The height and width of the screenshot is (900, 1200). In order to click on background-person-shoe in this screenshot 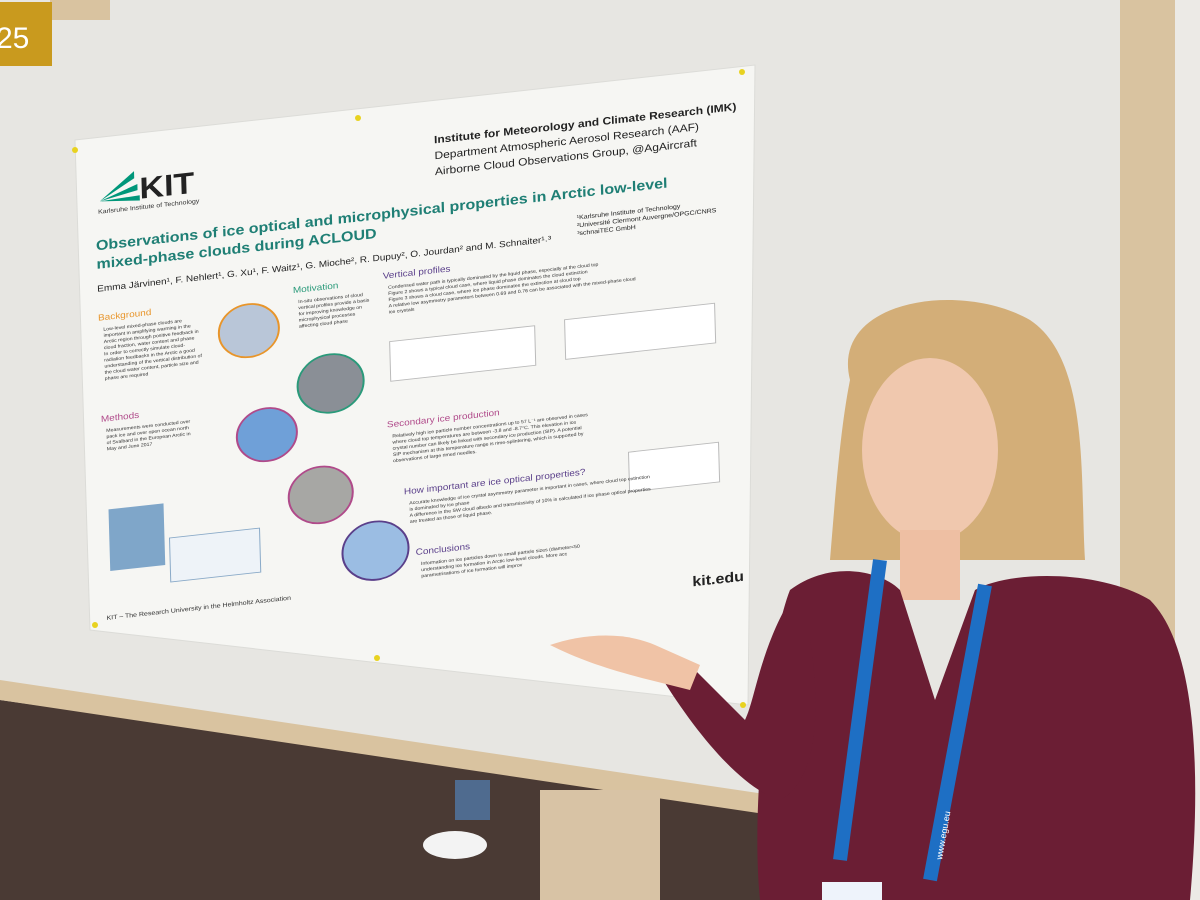, I will do `click(455, 845)`.